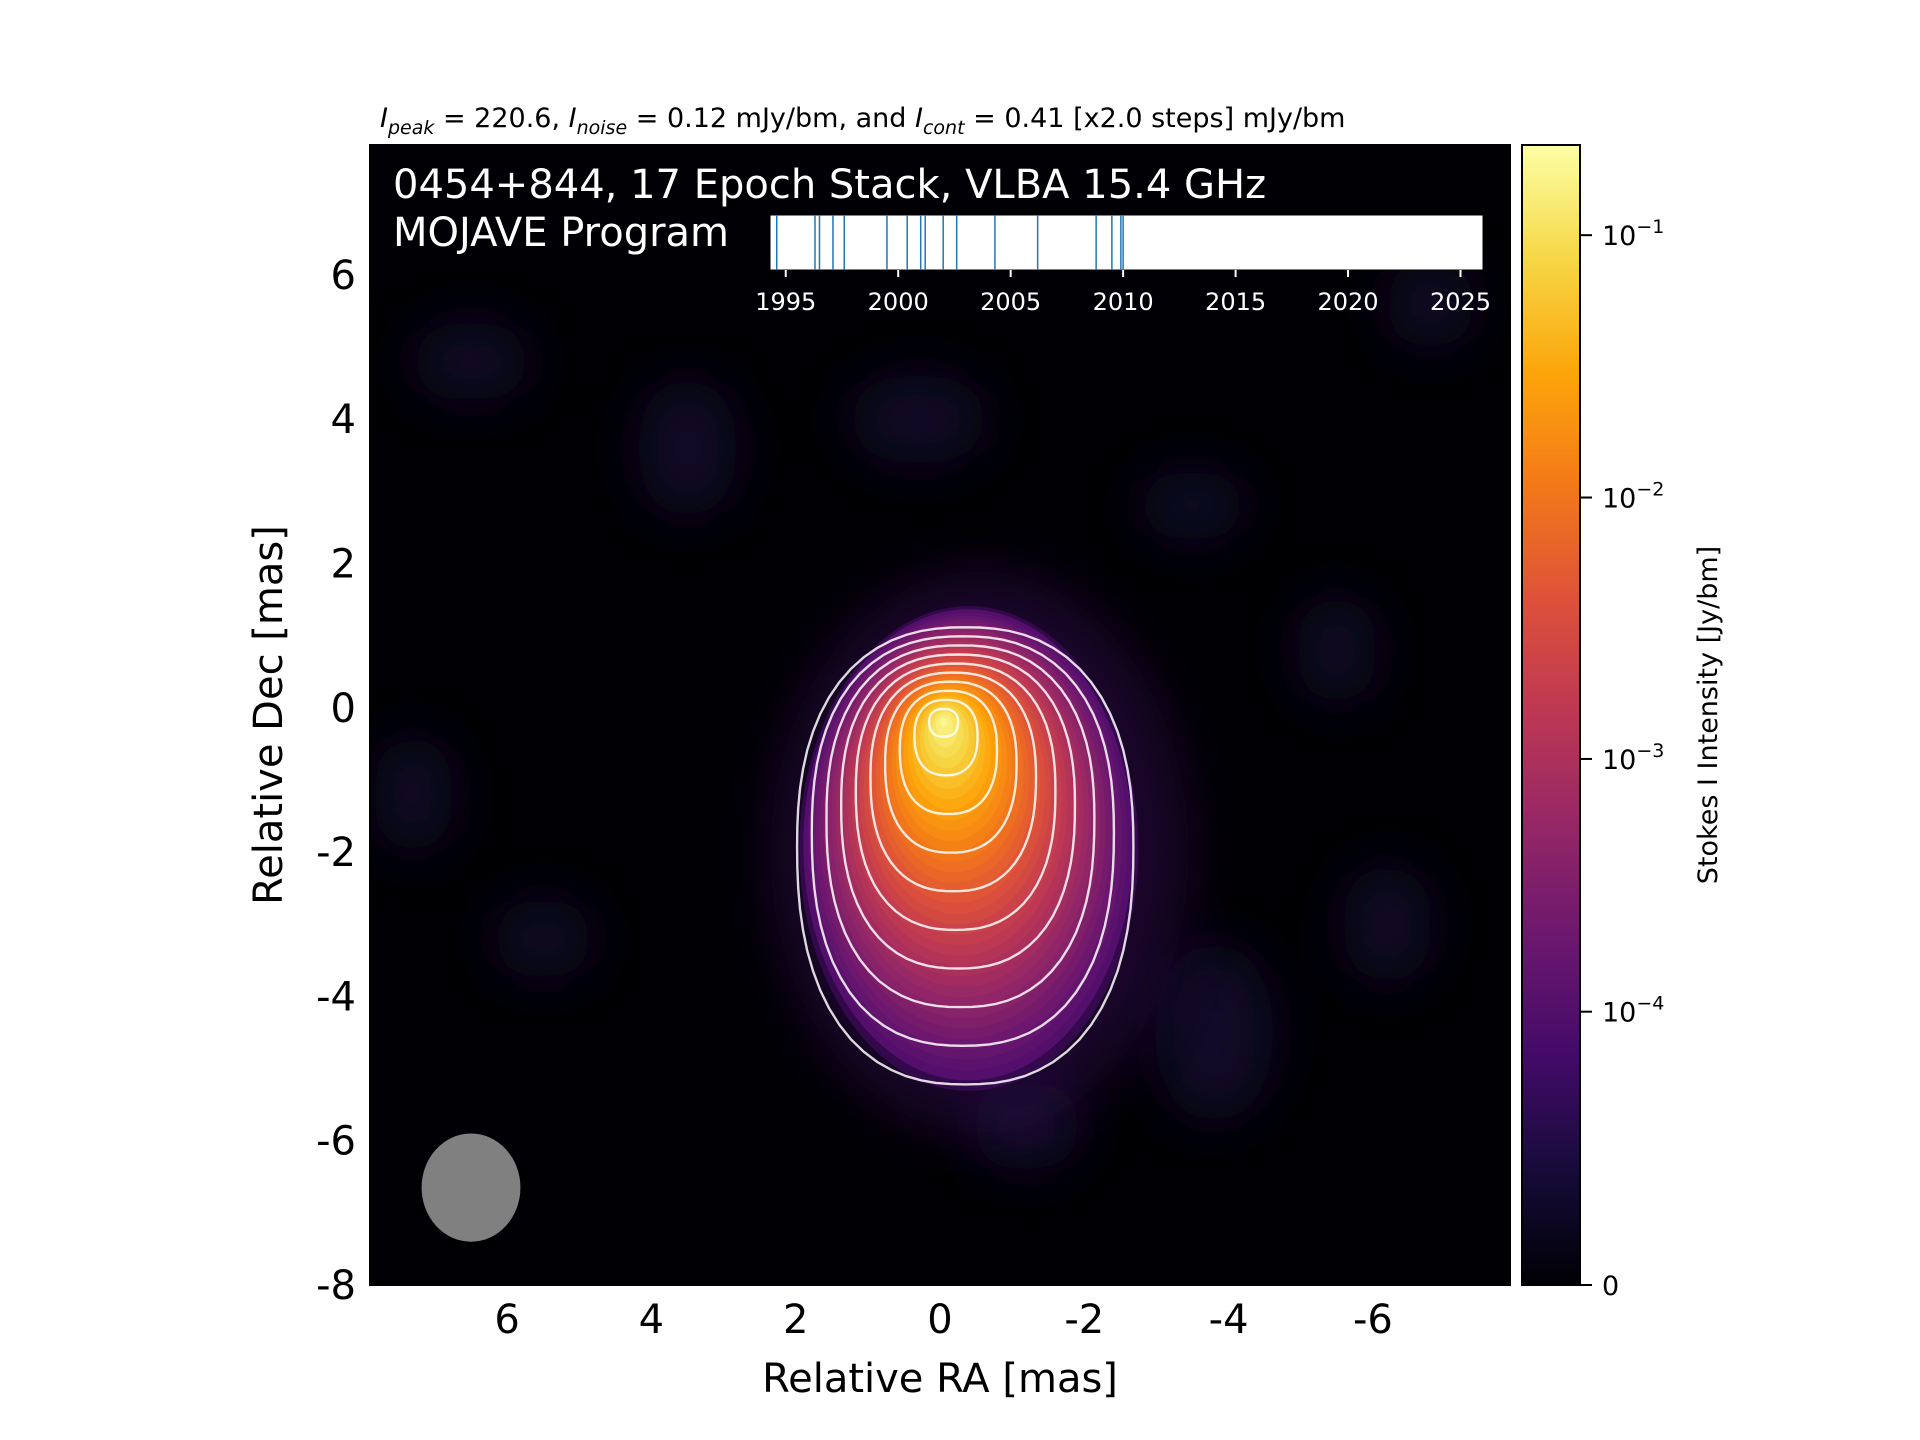  Describe the element at coordinates (343, 420) in the screenshot. I see `y-tick-label: 4` at that location.